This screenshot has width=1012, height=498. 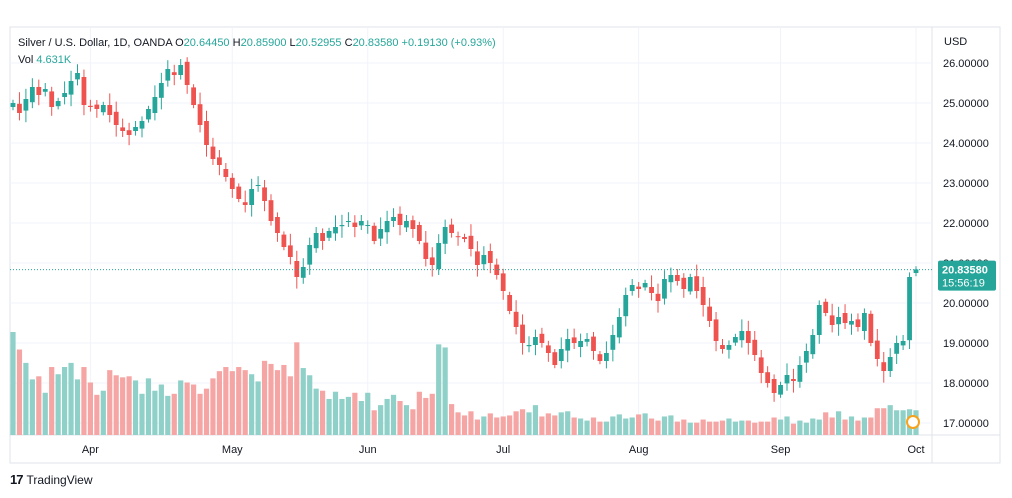 I want to click on open-label: O, so click(x=179, y=43).